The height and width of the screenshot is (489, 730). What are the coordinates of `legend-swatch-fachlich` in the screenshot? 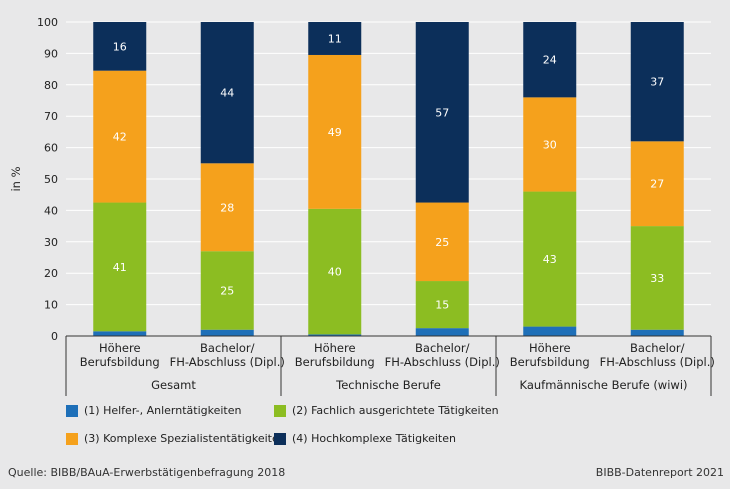 It's located at (280, 410).